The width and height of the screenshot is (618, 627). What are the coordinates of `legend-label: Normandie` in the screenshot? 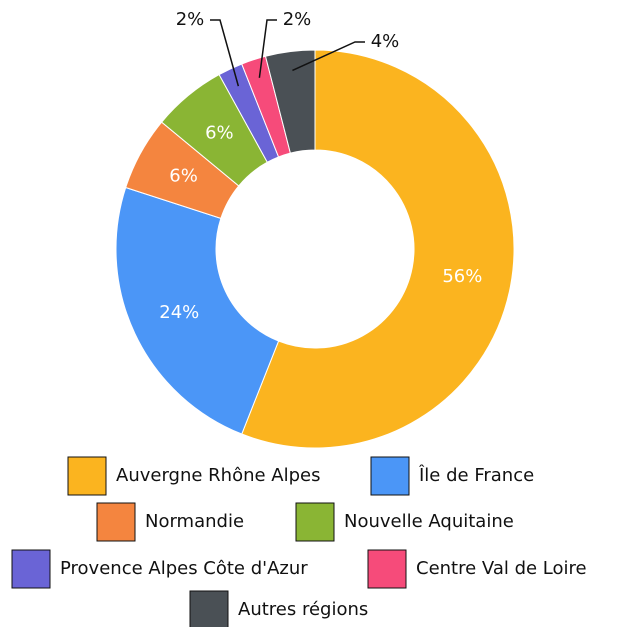 It's located at (194, 521).